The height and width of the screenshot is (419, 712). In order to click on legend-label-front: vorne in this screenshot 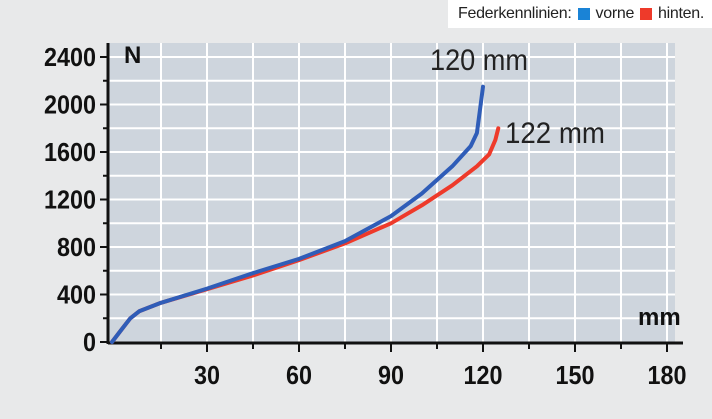, I will do `click(615, 13)`.